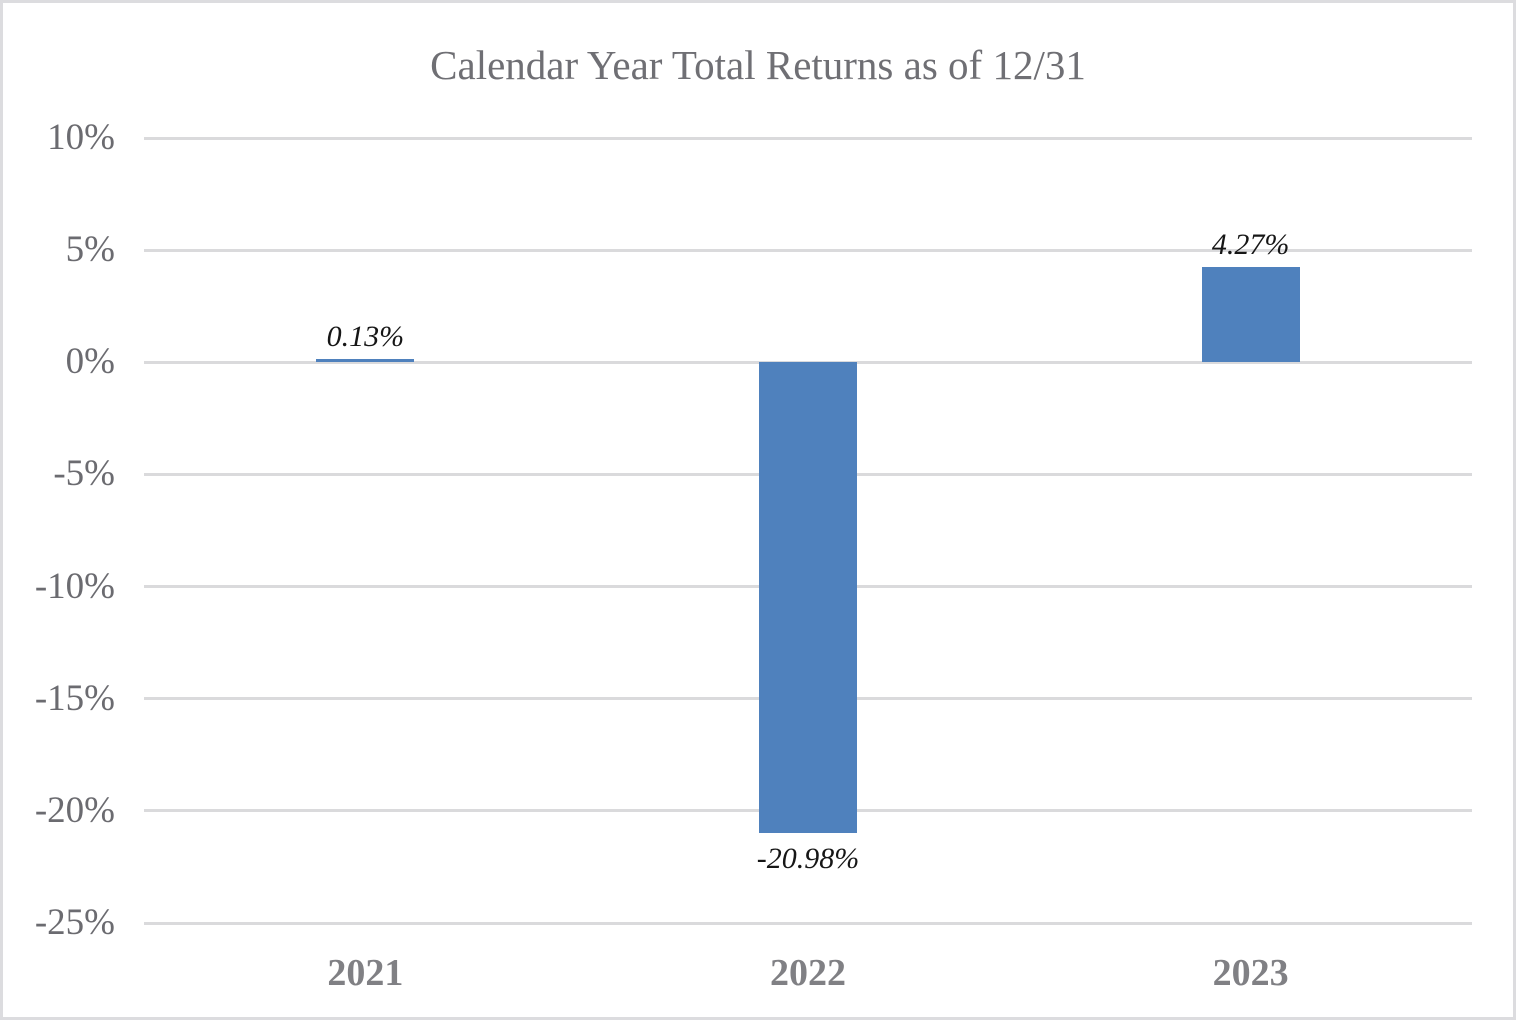  I want to click on x-category-label-2021: 2021, so click(365, 973).